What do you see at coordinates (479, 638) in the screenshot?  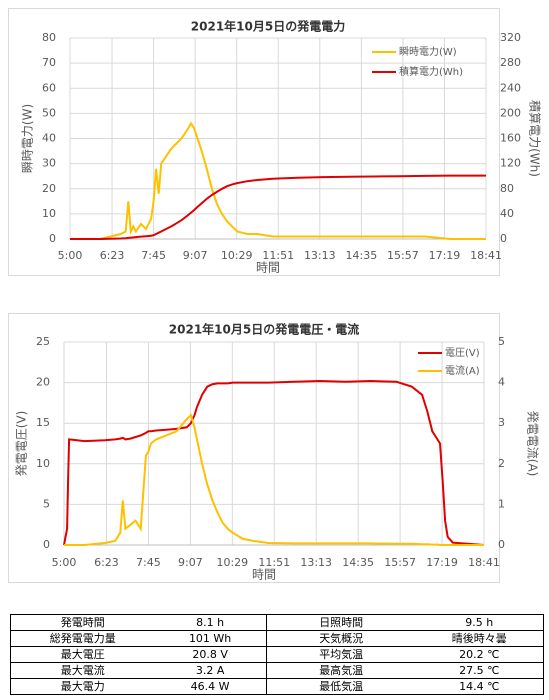 I see `table-value: 晴後時々曇` at bounding box center [479, 638].